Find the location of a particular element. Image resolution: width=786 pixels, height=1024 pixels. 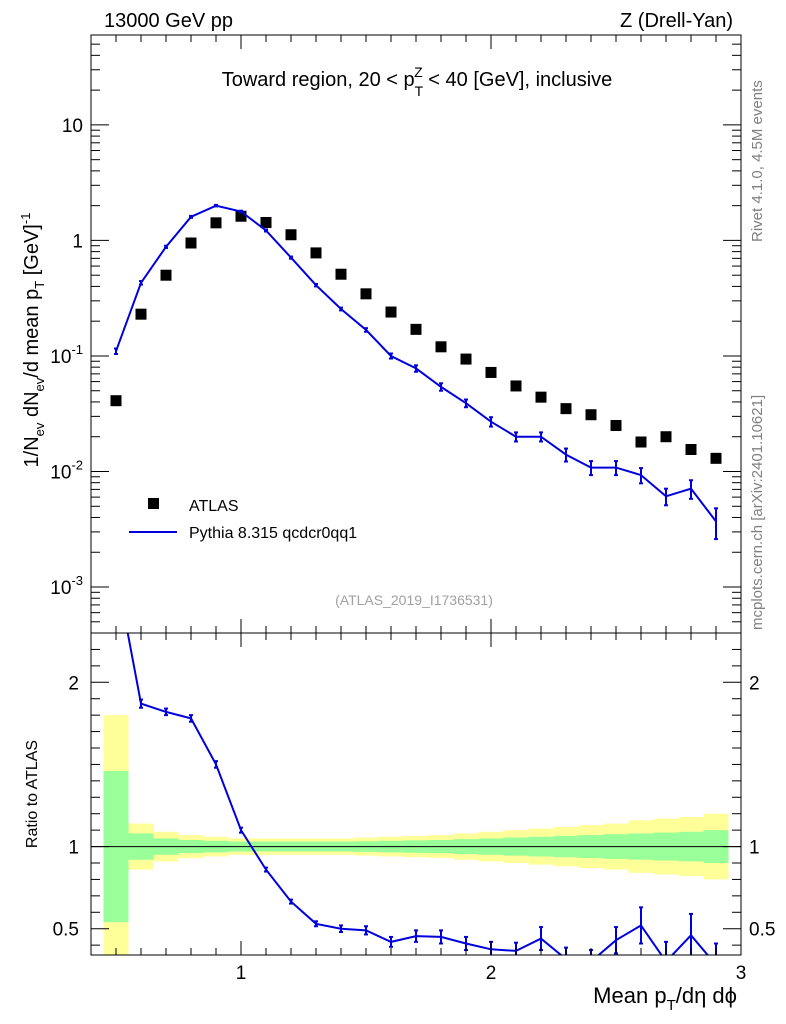

mcplots-label: mcplots.cern.ch [arXiv:2401.10621] is located at coordinates (757, 512).